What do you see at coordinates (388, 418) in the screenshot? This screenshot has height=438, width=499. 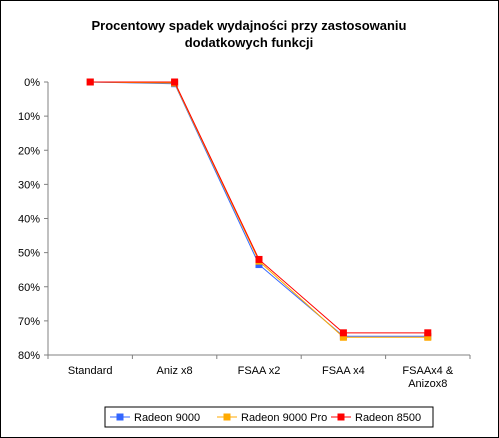 I see `legend-label: Radeon 8500` at bounding box center [388, 418].